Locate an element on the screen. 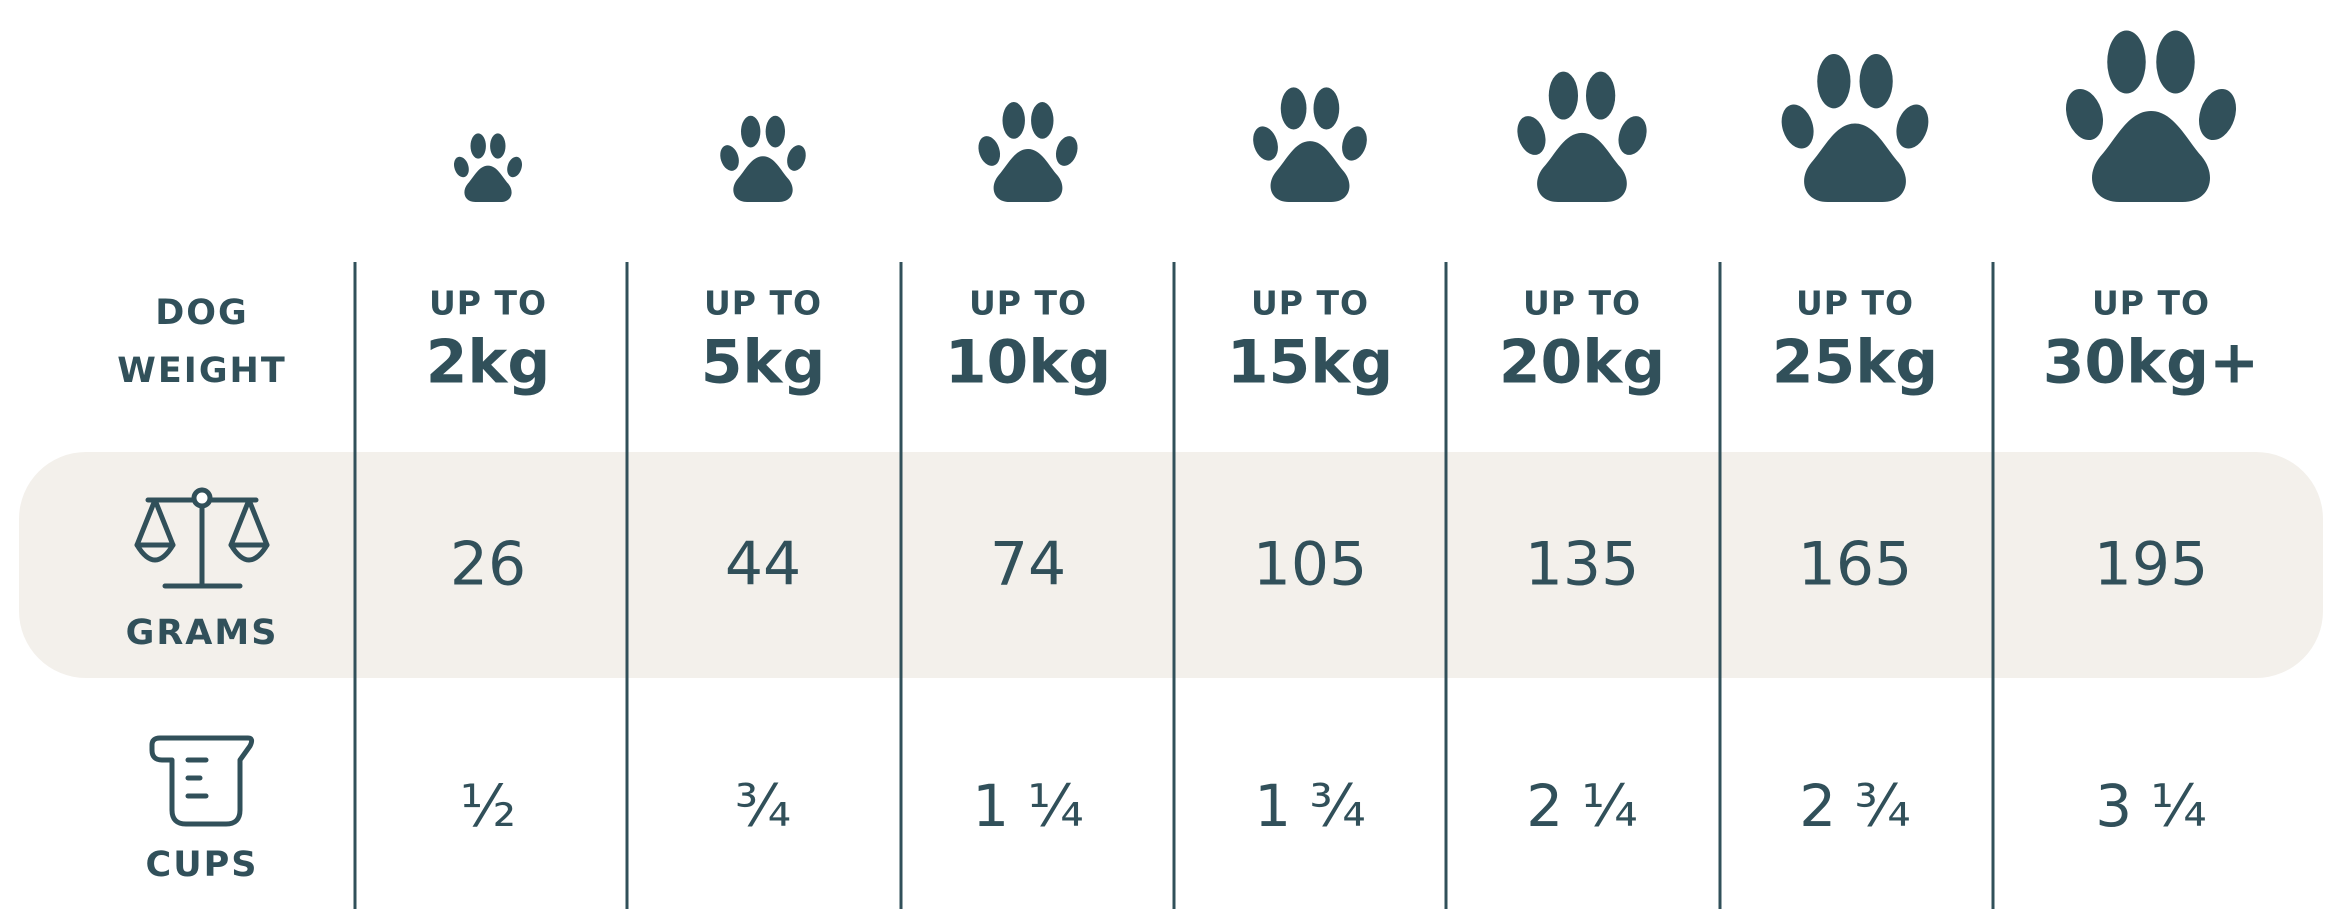  grams-value: 74 is located at coordinates (1028, 565).